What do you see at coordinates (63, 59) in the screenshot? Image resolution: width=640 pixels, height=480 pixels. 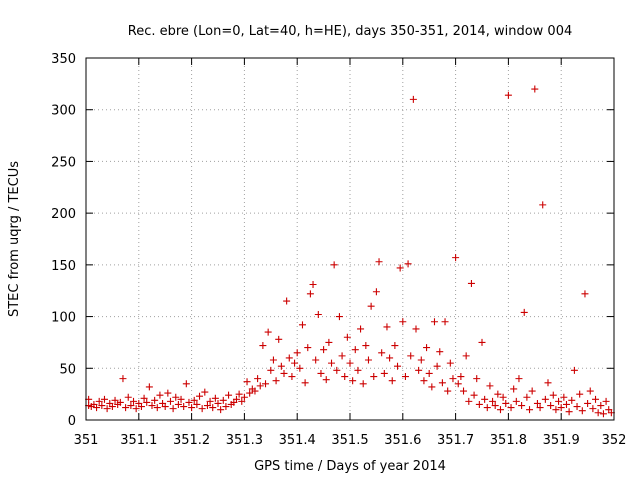 I see `y-tick-label: 350` at bounding box center [63, 59].